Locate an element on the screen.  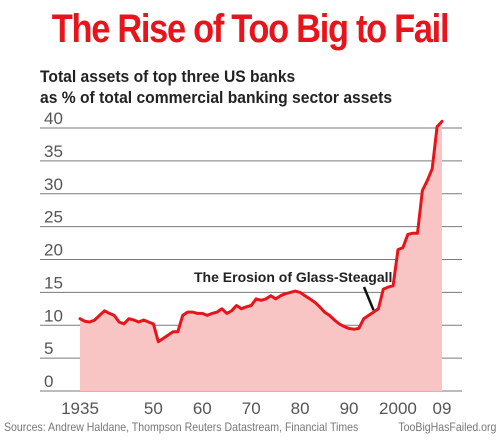
y-axis-ticks: 0 5 10 15 20 25 30 35 40 is located at coordinates (53, 250).